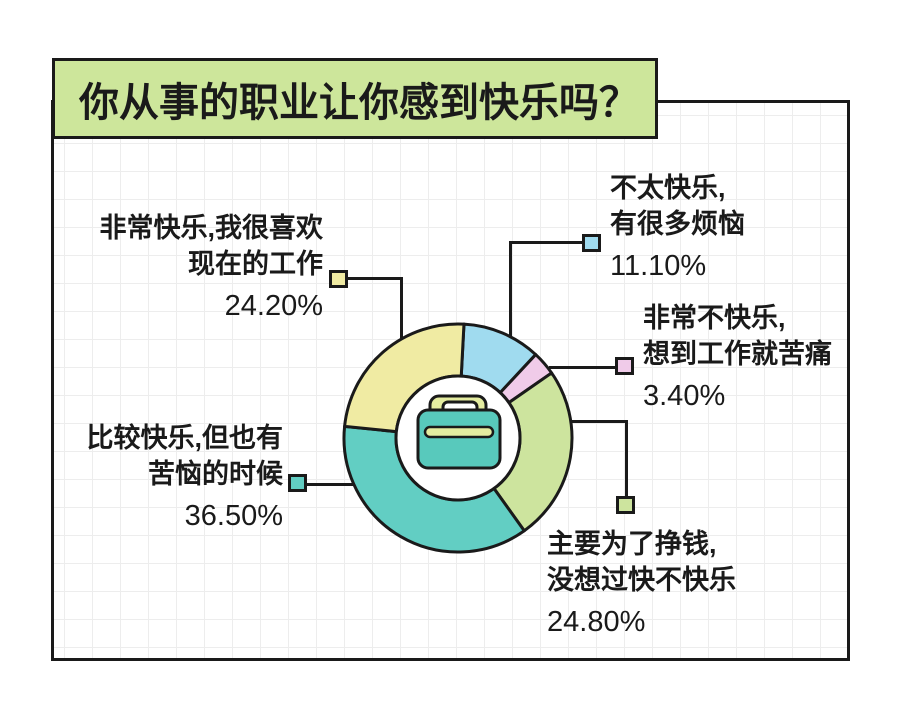 The width and height of the screenshot is (900, 709). What do you see at coordinates (338, 279) in the screenshot?
I see `callout-marker-very-happy` at bounding box center [338, 279].